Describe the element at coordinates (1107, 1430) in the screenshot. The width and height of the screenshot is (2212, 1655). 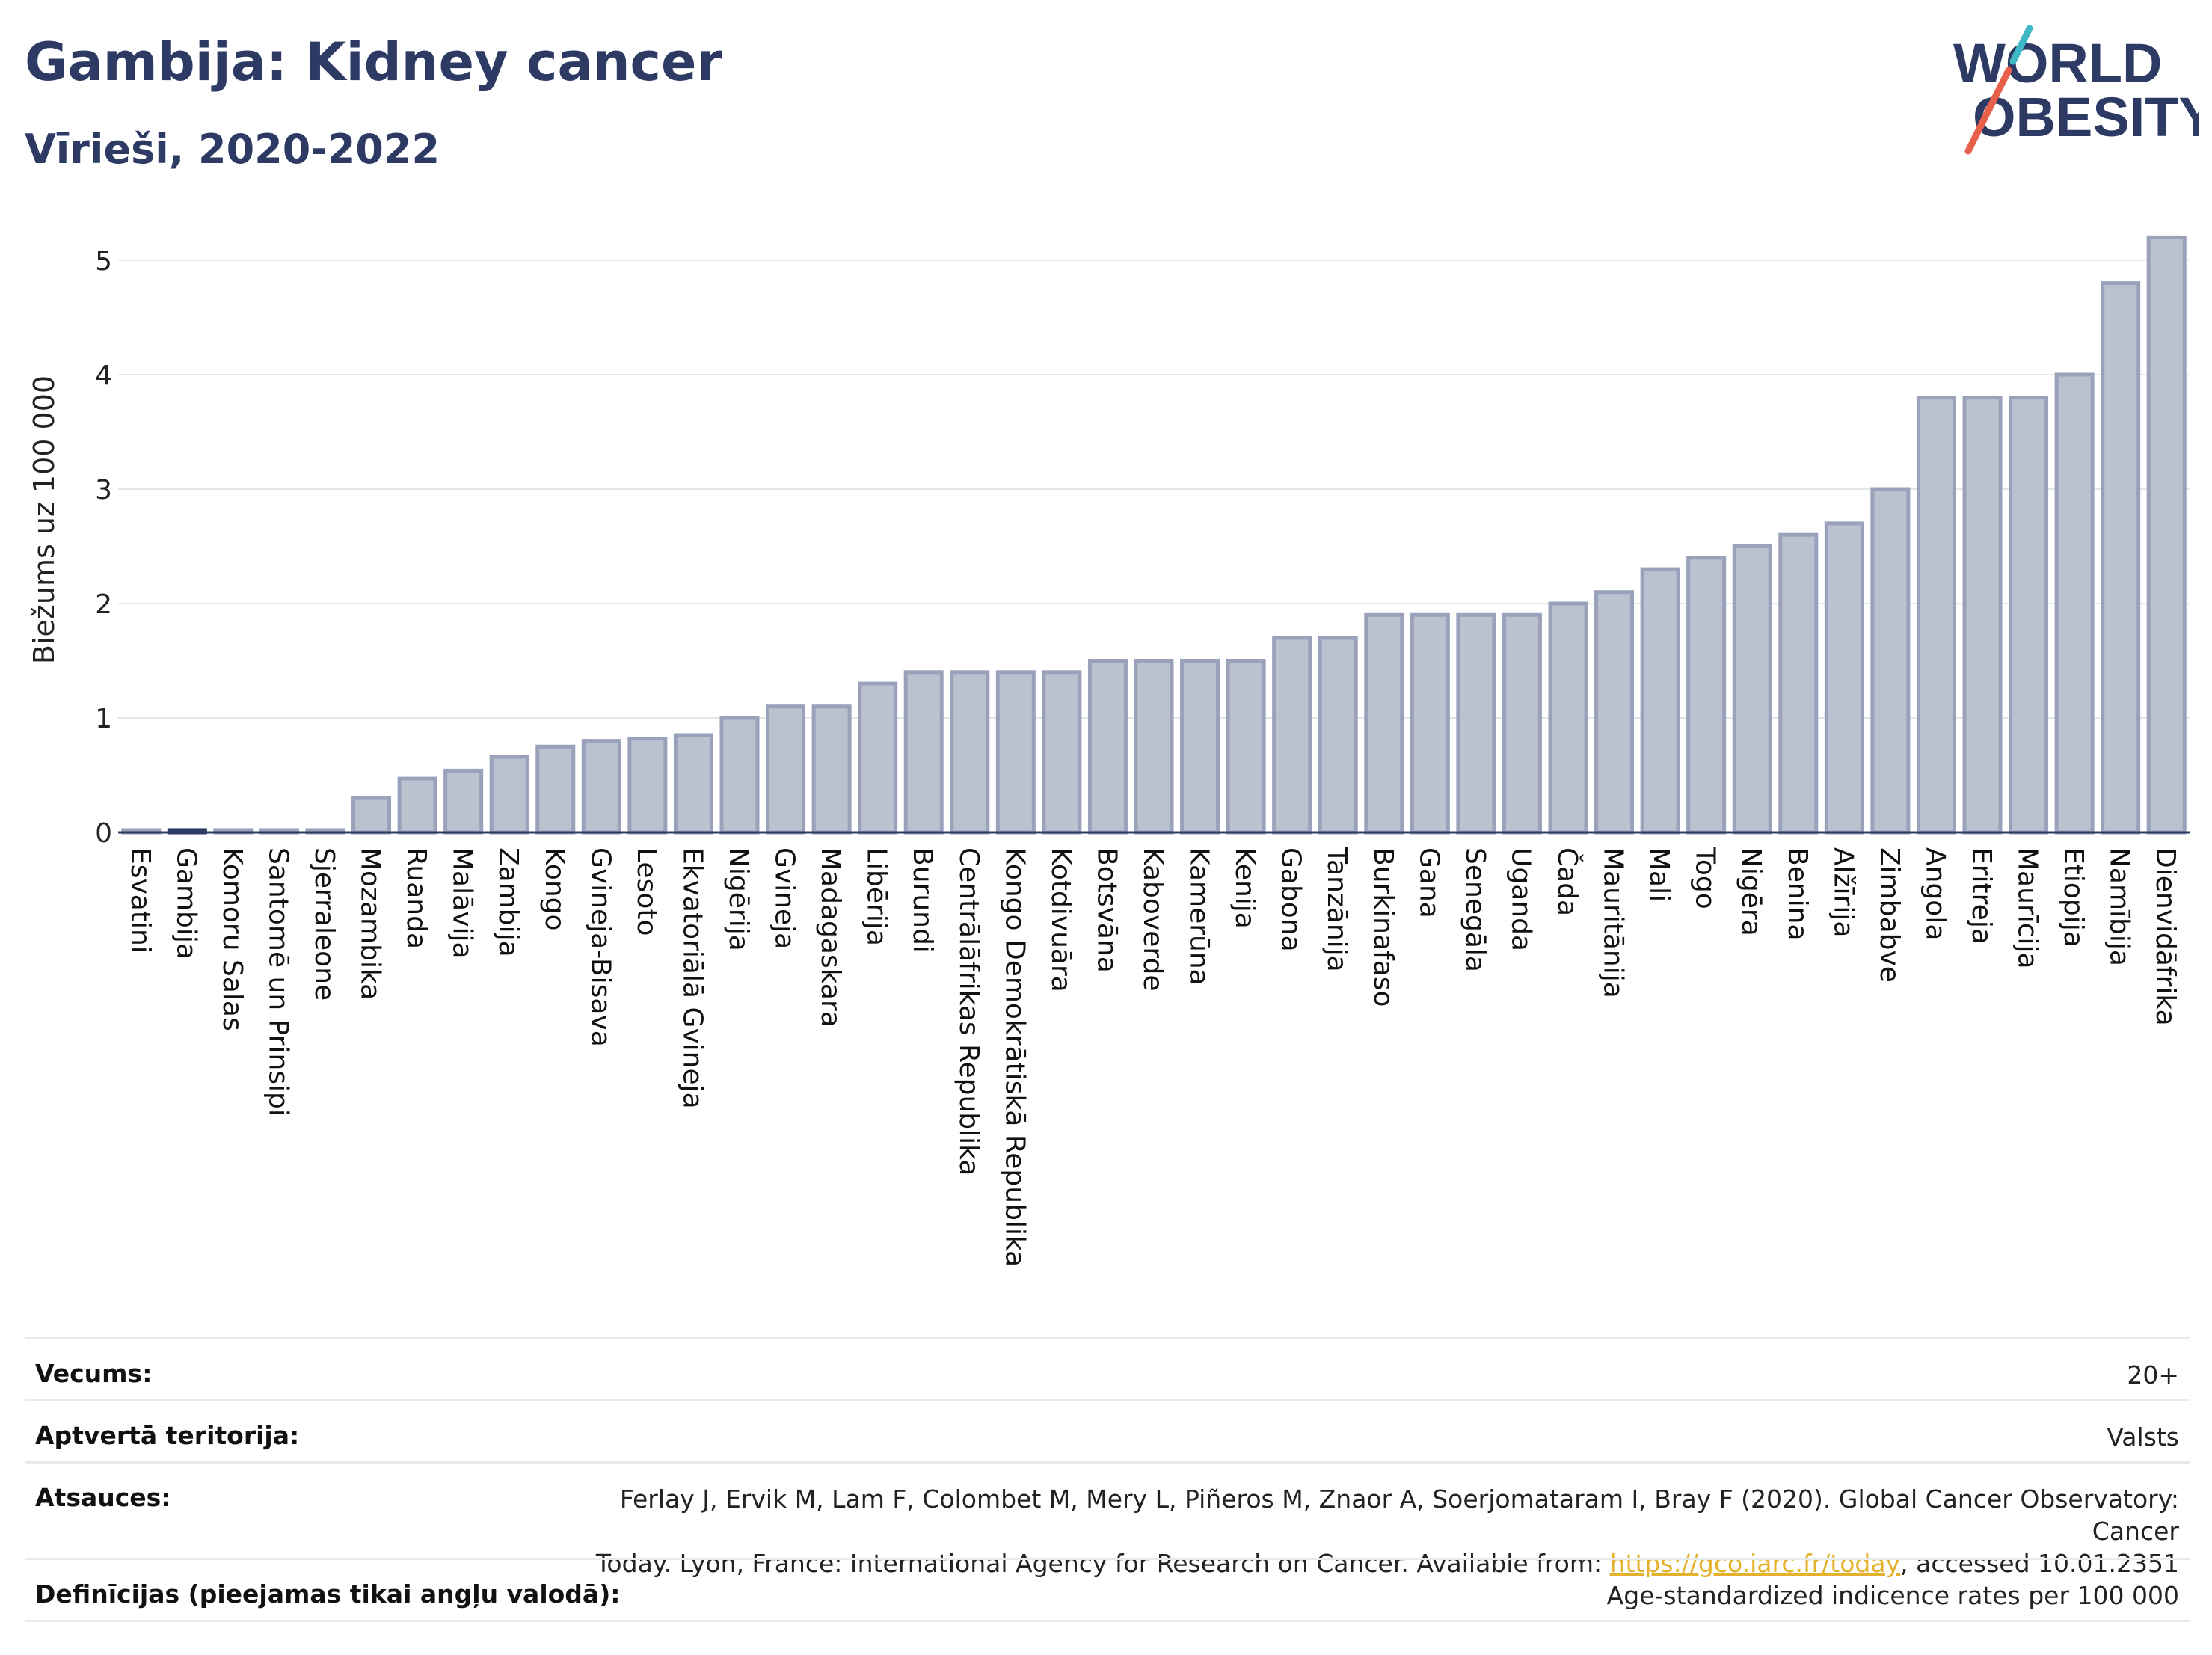
I see `meta-row-territory: Aptvertā teritorija: Valsts` at that location.